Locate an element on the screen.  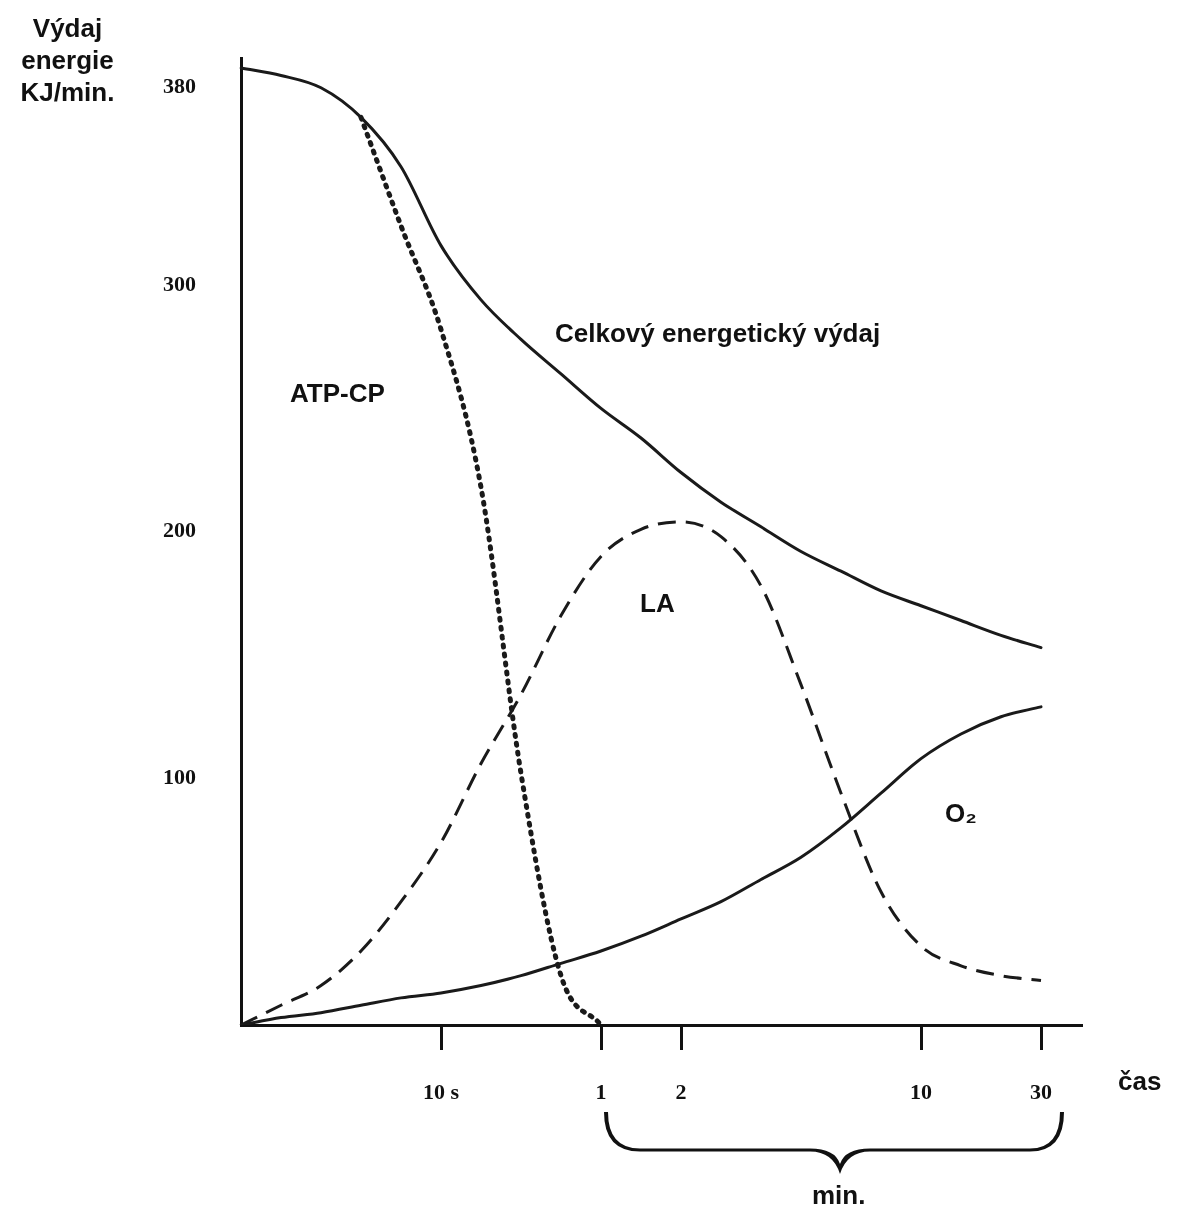
y-tick-label: 380 is located at coordinates (179, 86).